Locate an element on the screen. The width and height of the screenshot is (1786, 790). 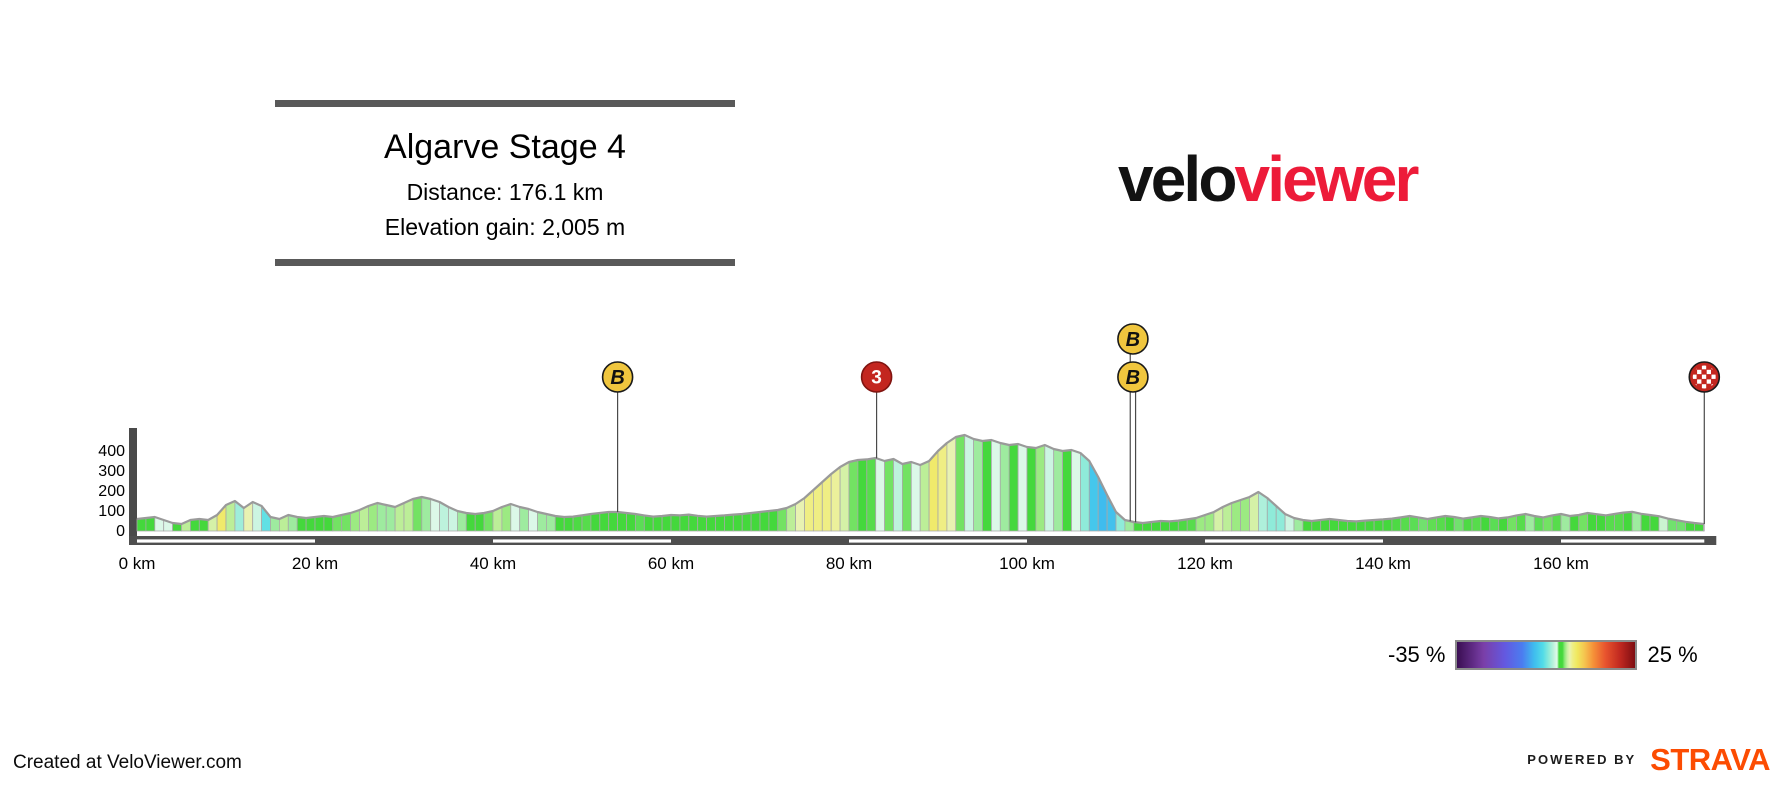
x-tick-label: 0 km is located at coordinates (137, 563).